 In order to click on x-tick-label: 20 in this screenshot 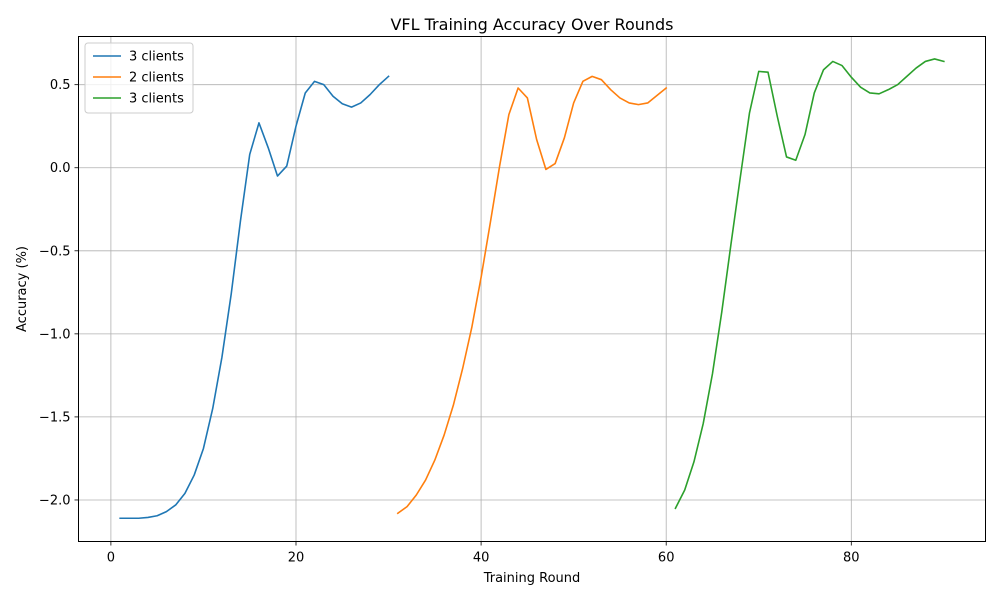, I will do `click(296, 558)`.